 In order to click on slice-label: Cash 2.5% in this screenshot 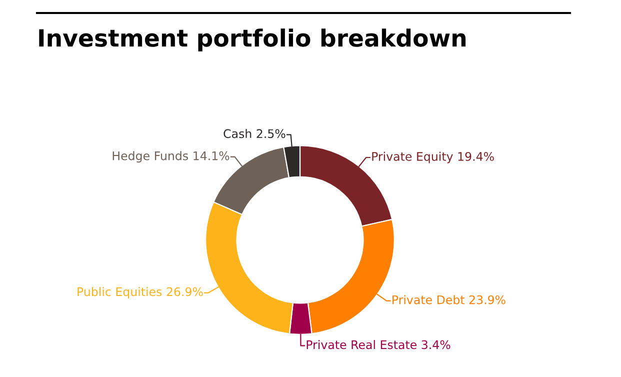, I will do `click(255, 133)`.